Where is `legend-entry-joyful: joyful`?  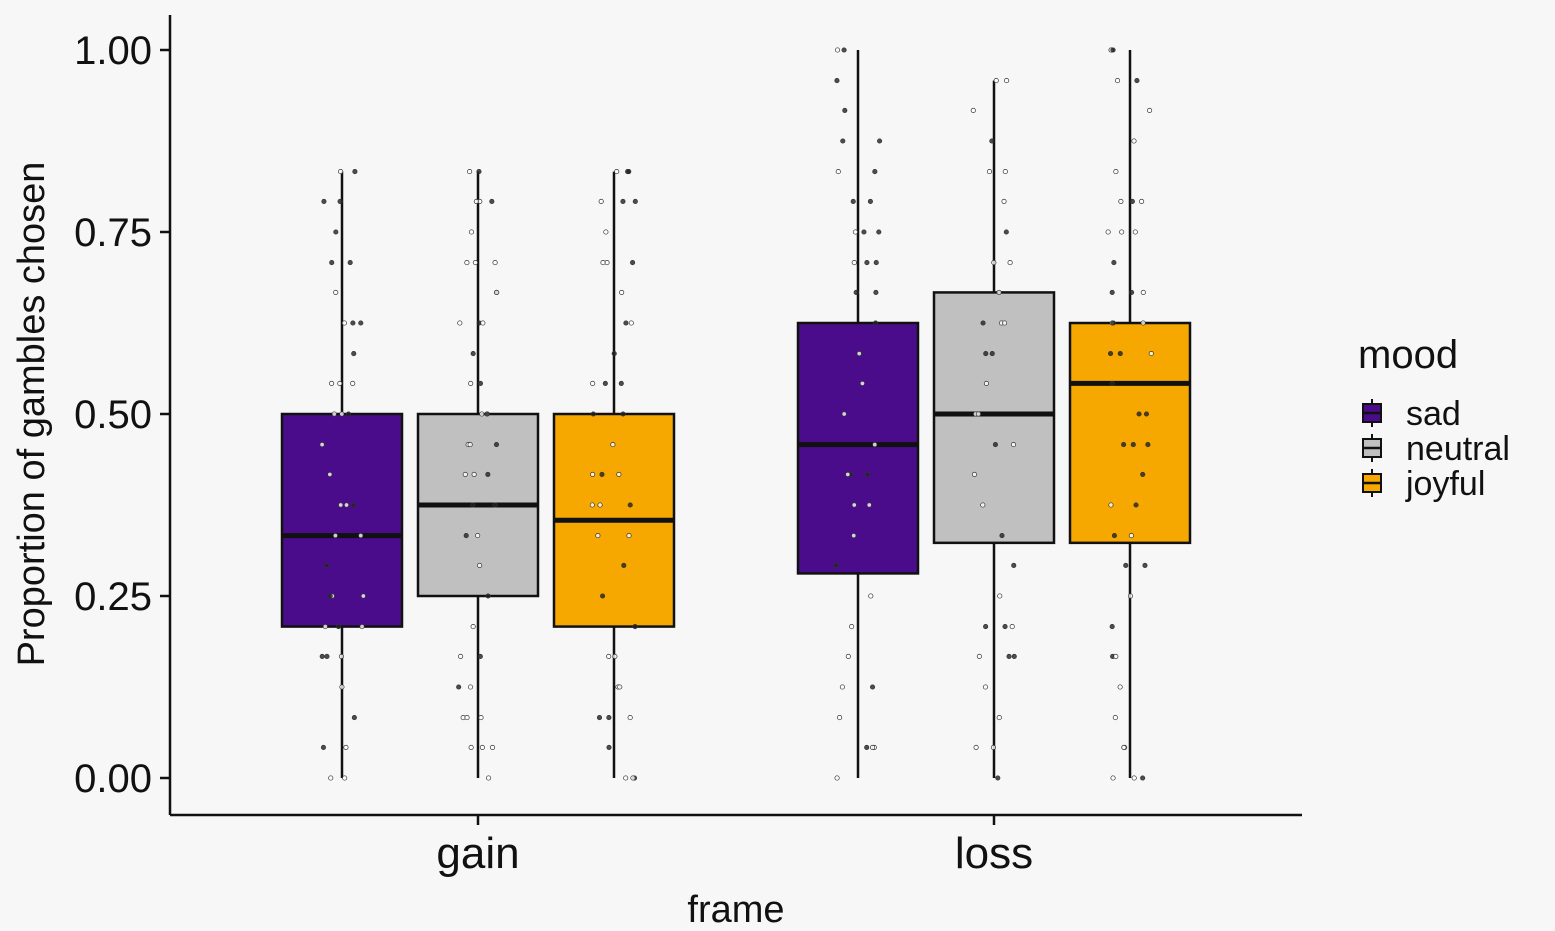
legend-entry-joyful: joyful is located at coordinates (1423, 484).